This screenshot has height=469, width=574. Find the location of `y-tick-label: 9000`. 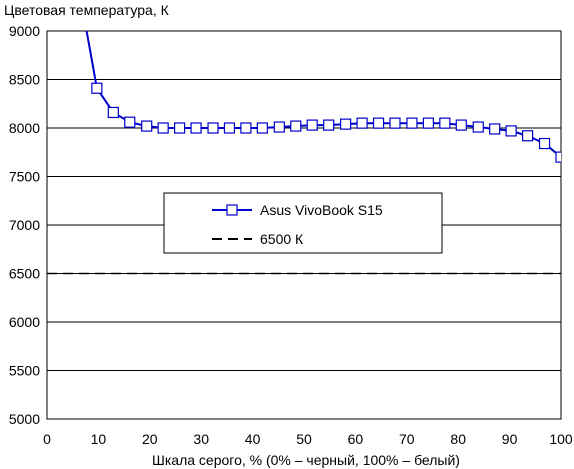

y-tick-label: 9000 is located at coordinates (24, 31).